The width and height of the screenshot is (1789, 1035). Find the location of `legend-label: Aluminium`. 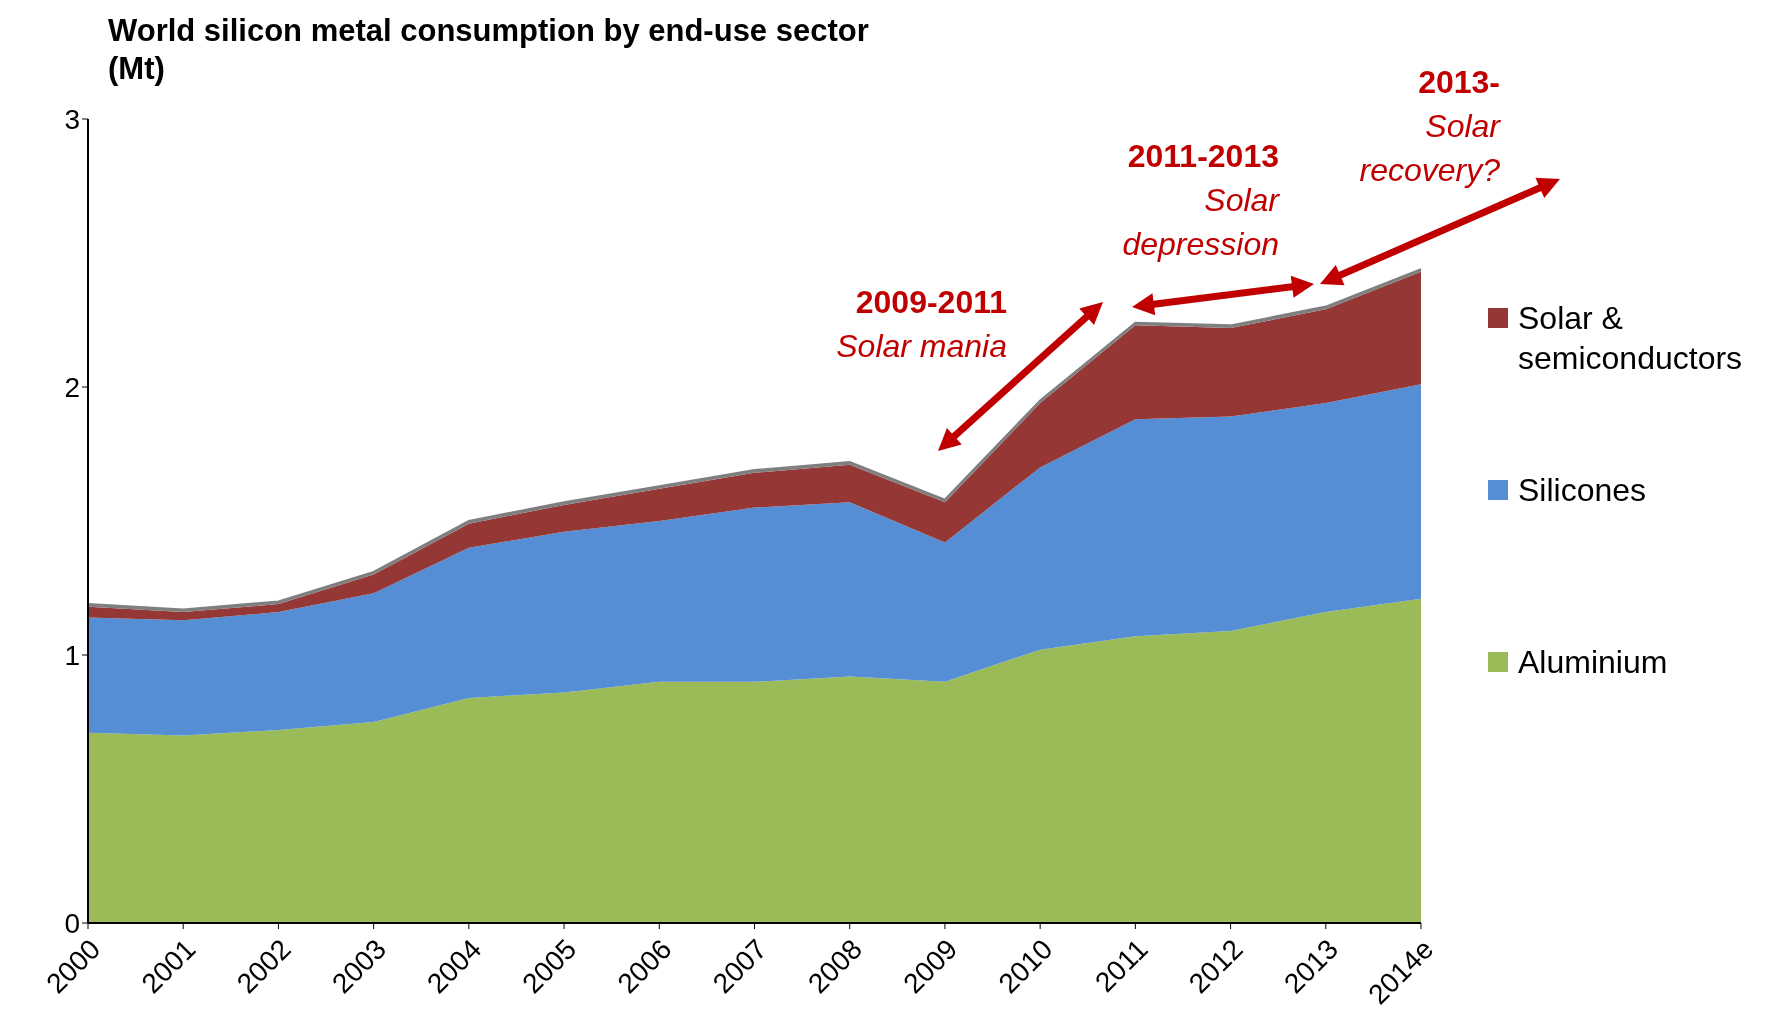

legend-label: Aluminium is located at coordinates (1593, 662).